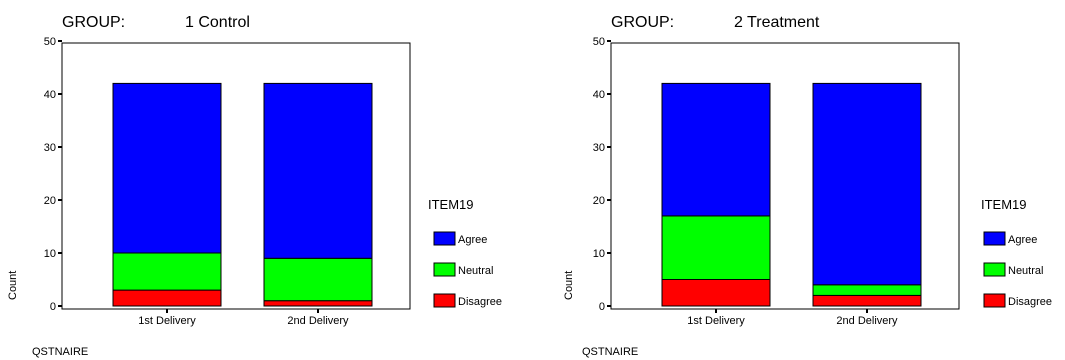 The image size is (1065, 360). What do you see at coordinates (777, 22) in the screenshot?
I see `chart-title: 2 Treatment` at bounding box center [777, 22].